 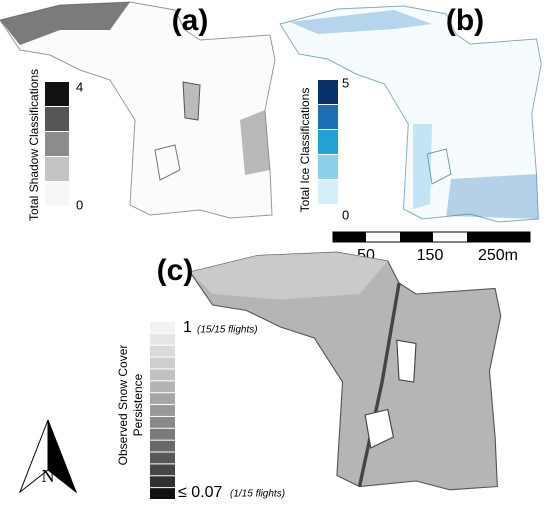 I want to click on legend-max: 5, so click(x=345, y=82).